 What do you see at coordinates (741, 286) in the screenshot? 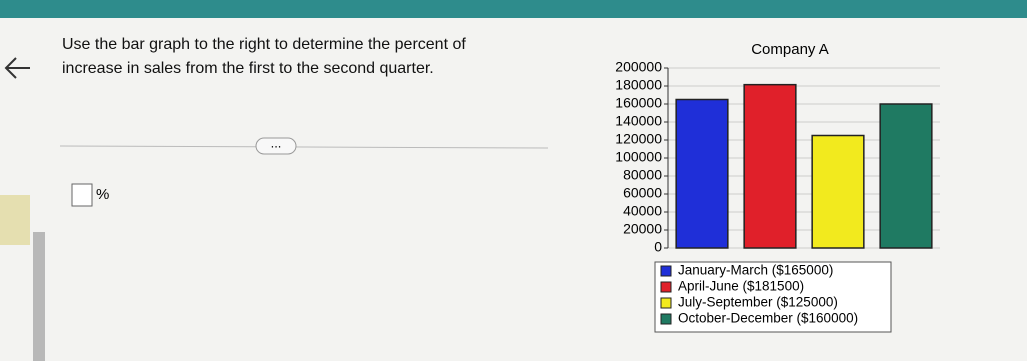
I see `legend-label: April-June ($181500)` at bounding box center [741, 286].